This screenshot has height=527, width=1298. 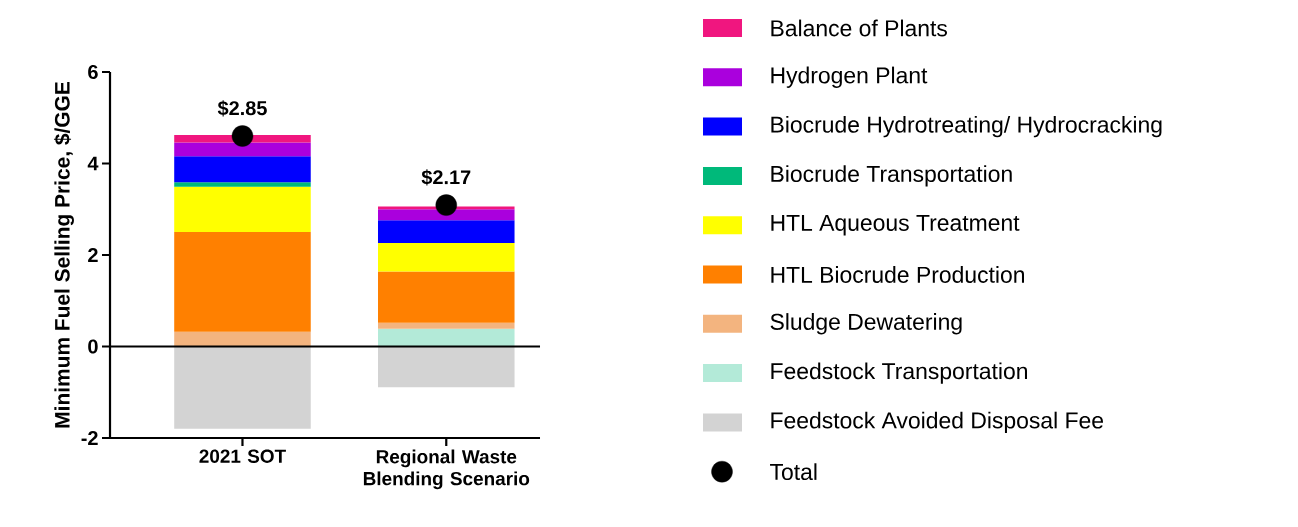 I want to click on legend-label: HTL Biocrude Production, so click(x=897, y=274).